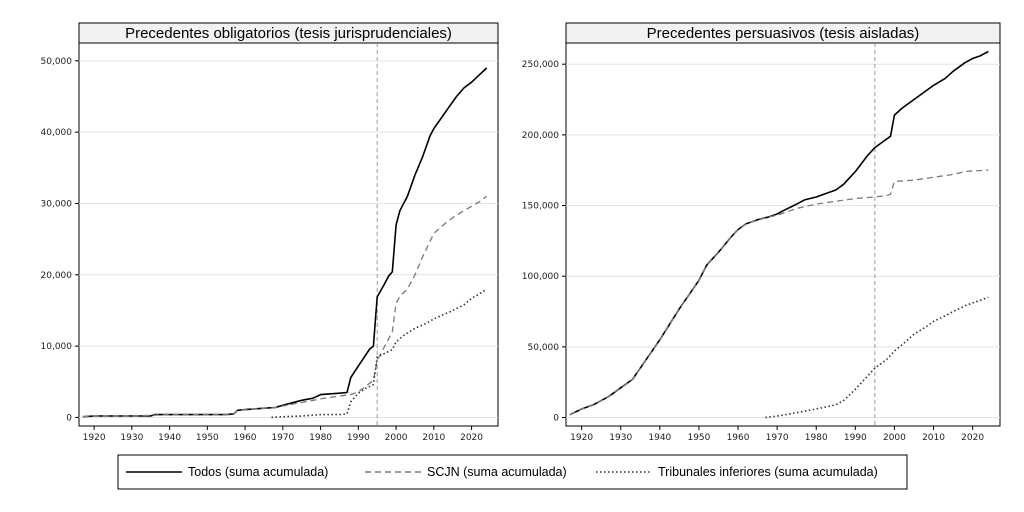 The height and width of the screenshot is (512, 1024). What do you see at coordinates (777, 438) in the screenshot?
I see `right-x-tick-label-1970: 1970` at bounding box center [777, 438].